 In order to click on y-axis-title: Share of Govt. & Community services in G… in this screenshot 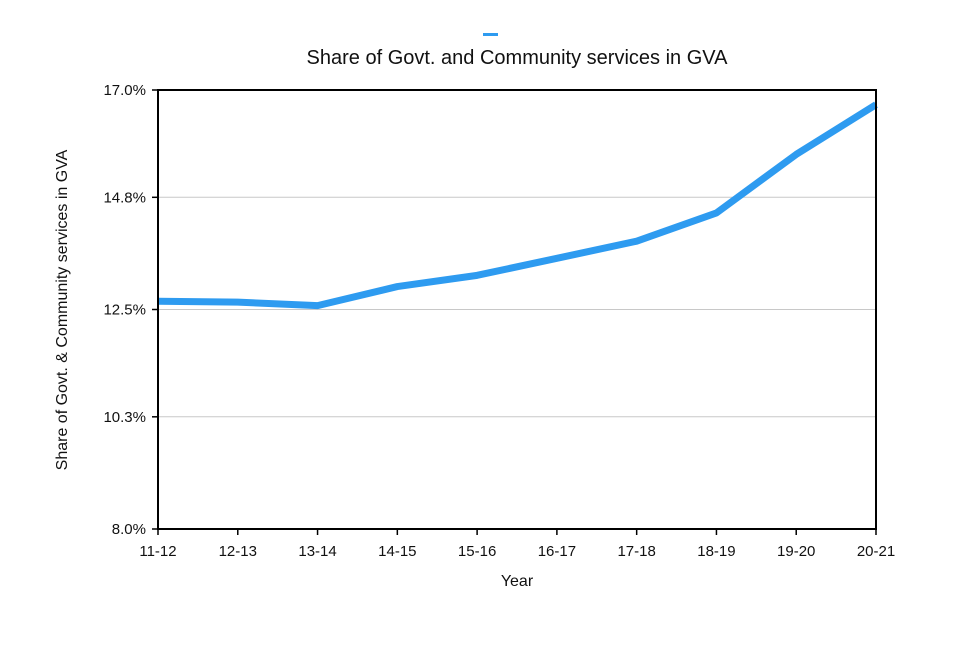, I will do `click(62, 309)`.